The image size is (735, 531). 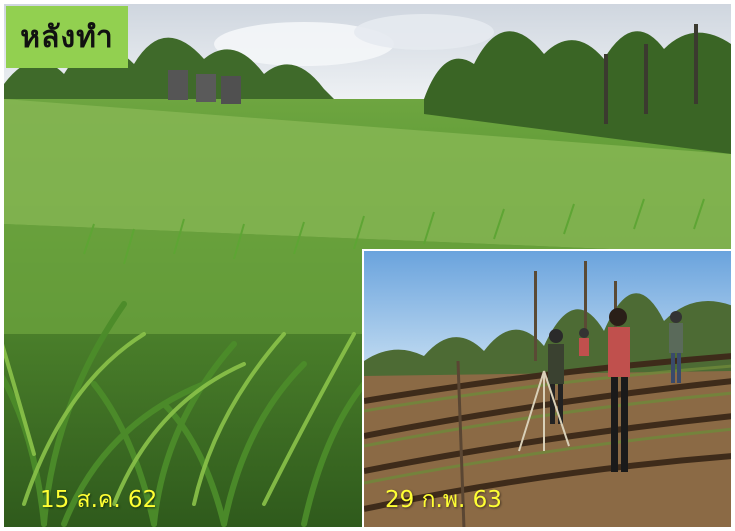 What do you see at coordinates (99, 500) in the screenshot?
I see `date-label-before: 15 ส.ค. 62` at bounding box center [99, 500].